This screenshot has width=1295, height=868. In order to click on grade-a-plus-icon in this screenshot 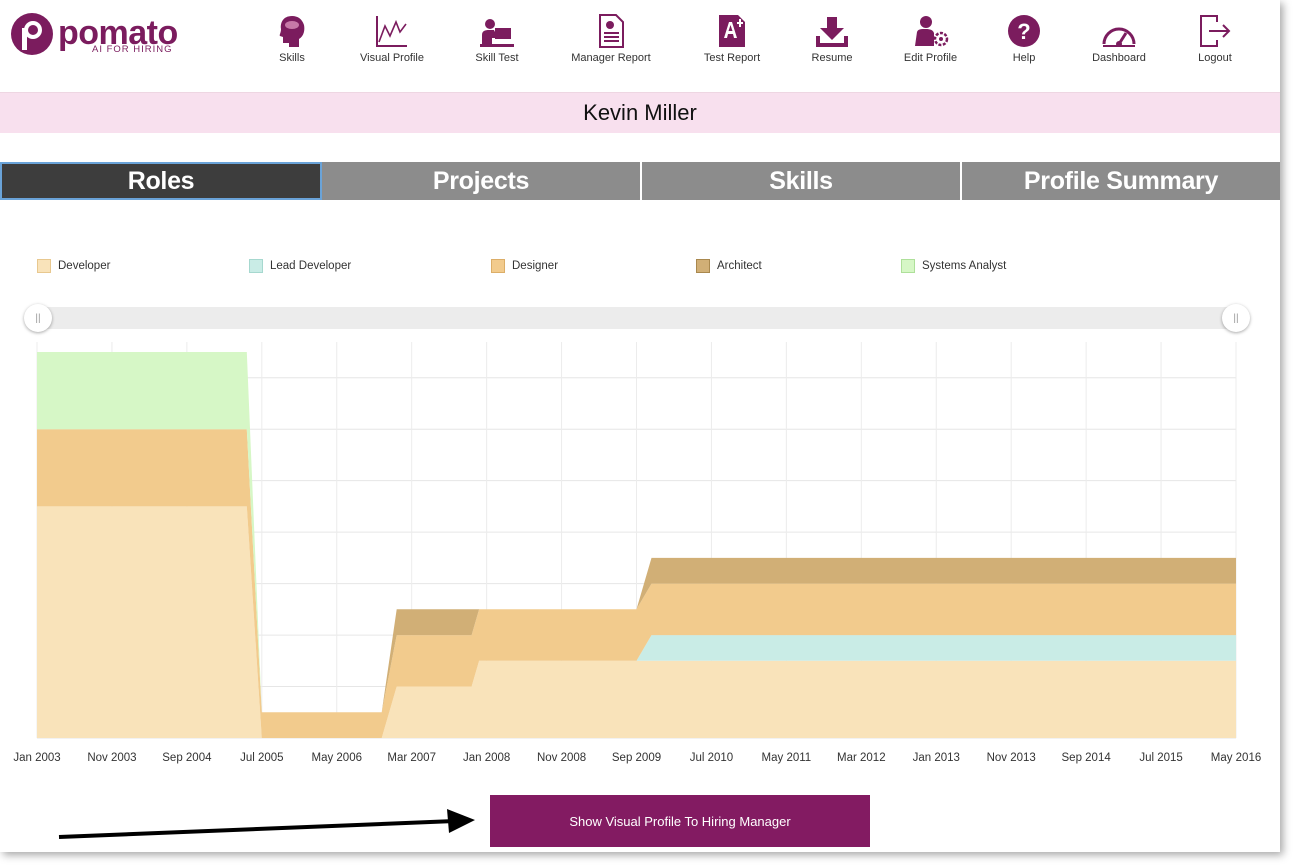, I will do `click(732, 31)`.